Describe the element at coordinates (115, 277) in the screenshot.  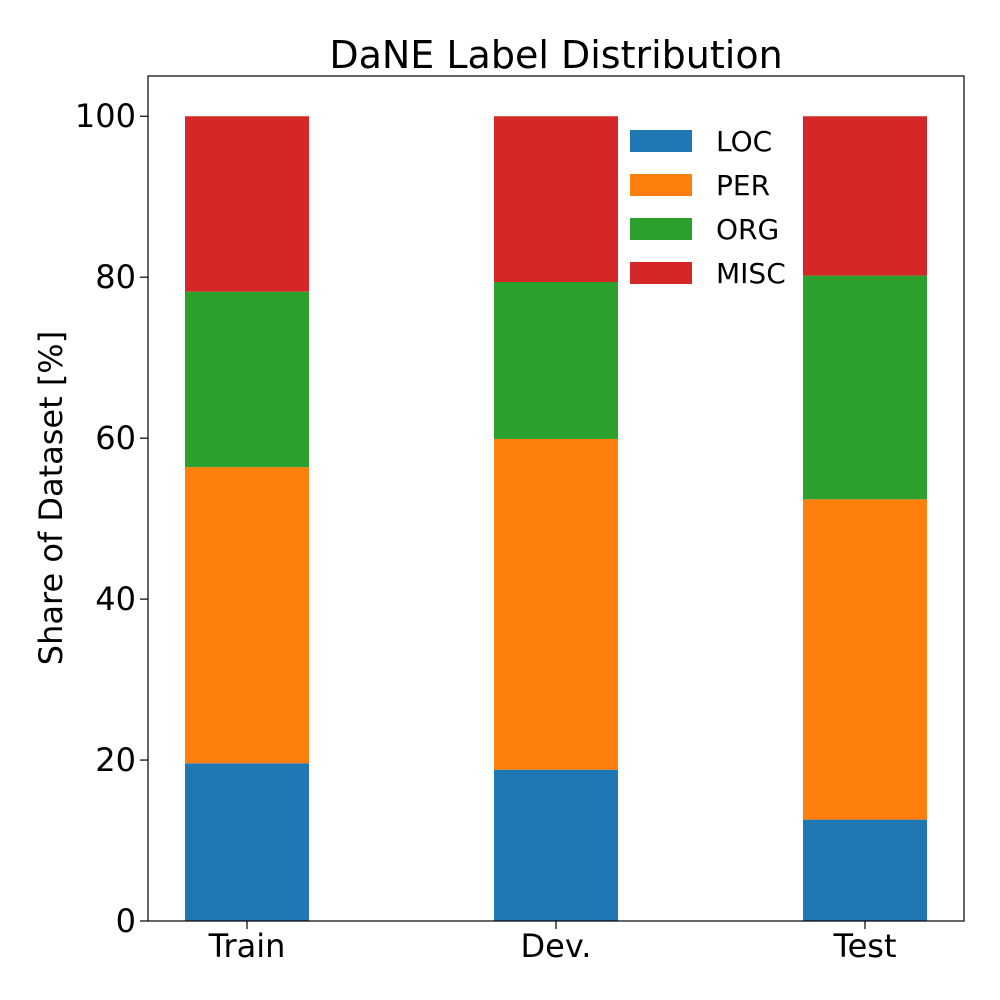
I see `y-tick-label: 80` at that location.